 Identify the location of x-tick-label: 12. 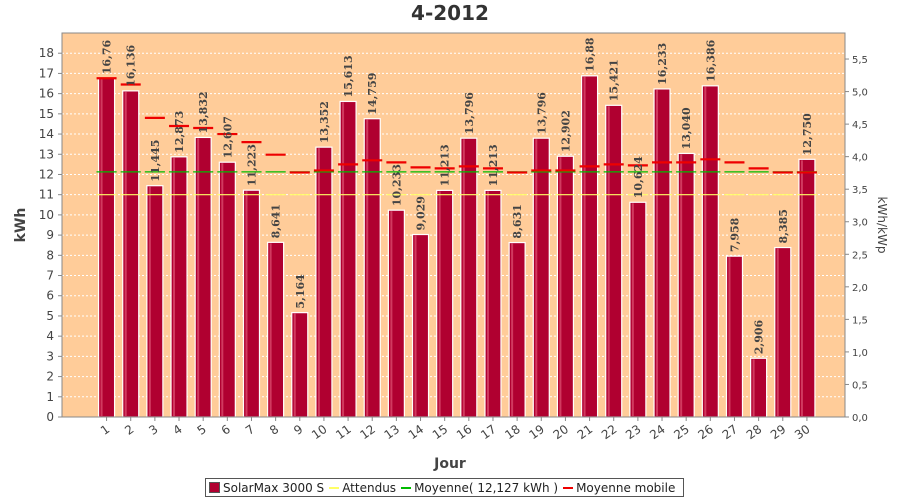
(367, 432).